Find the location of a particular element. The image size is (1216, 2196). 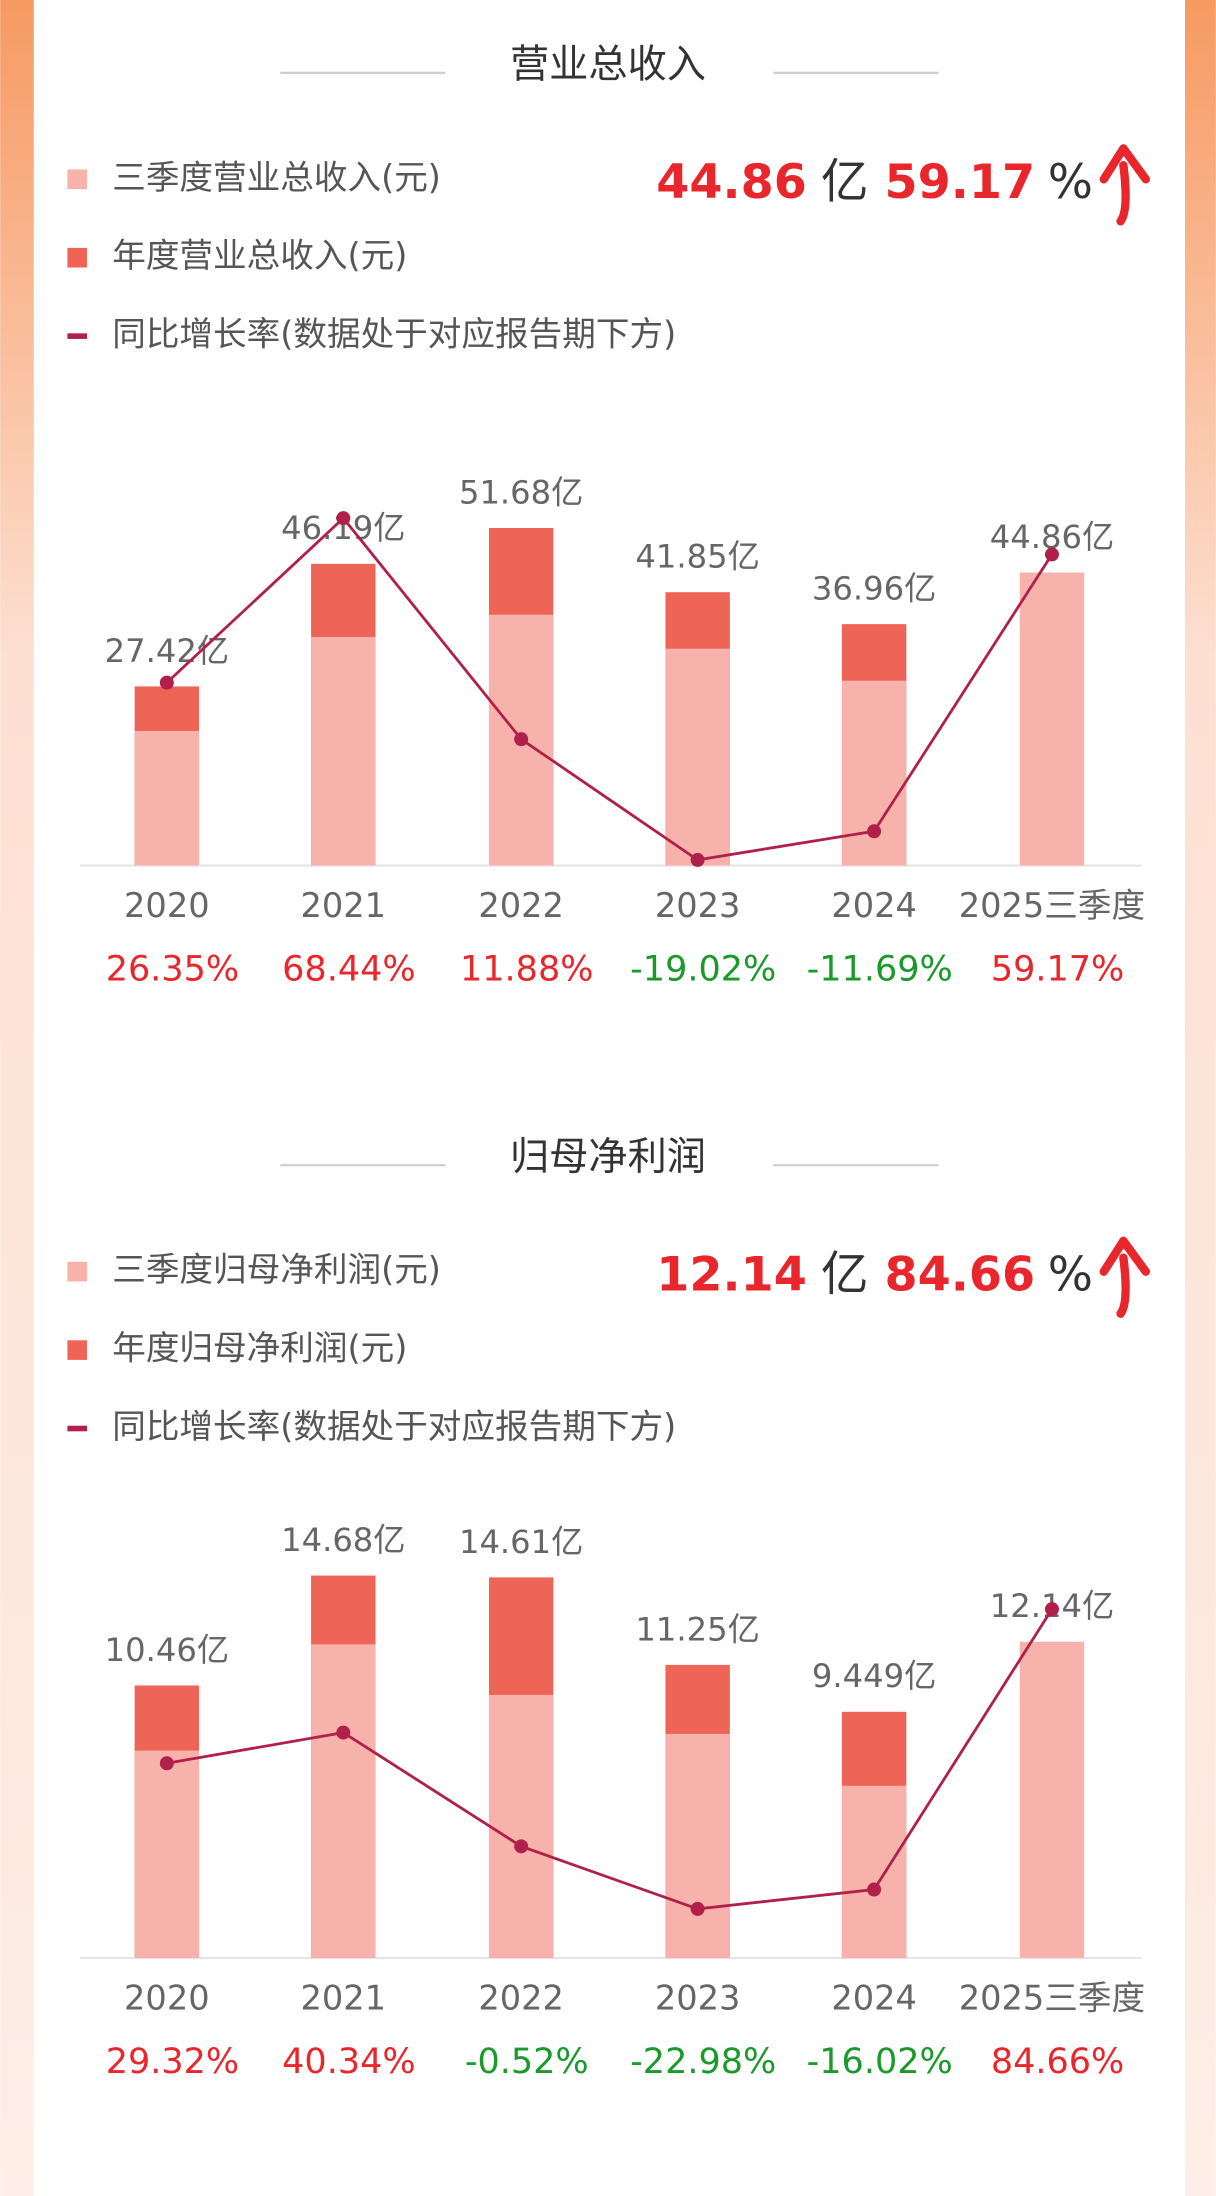

value-label: 51.68亿 is located at coordinates (521, 492).